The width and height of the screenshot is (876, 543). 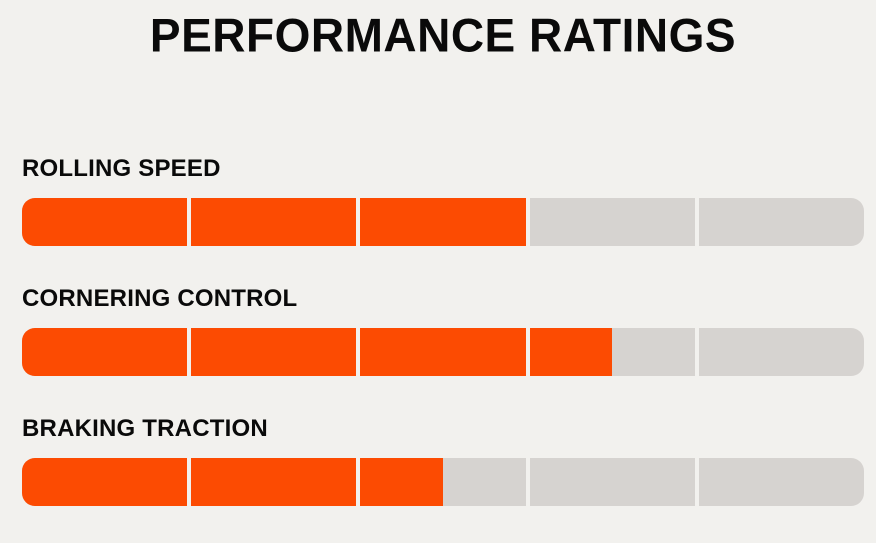 I want to click on rating-label: ROLLING SPEED, so click(x=121, y=168).